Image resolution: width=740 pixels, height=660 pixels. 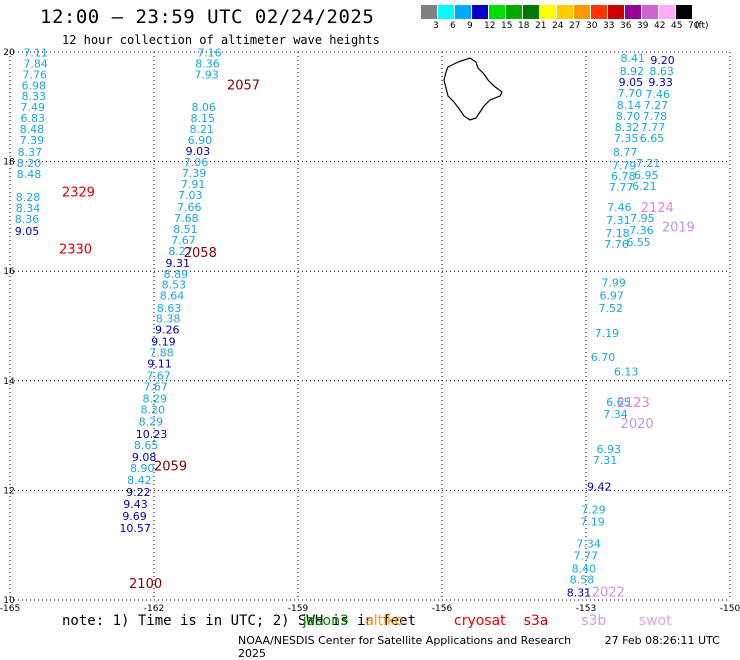 What do you see at coordinates (161, 353) in the screenshot?
I see `wave-height-label: 7.88` at bounding box center [161, 353].